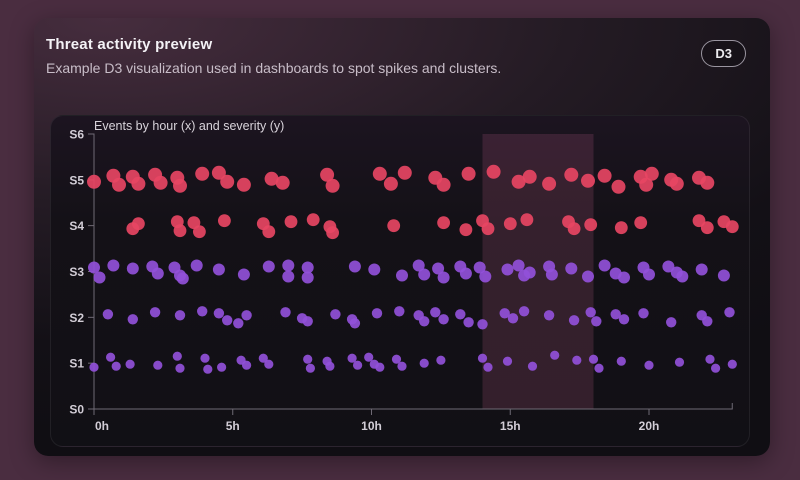  What do you see at coordinates (371, 426) in the screenshot?
I see `x-tick-label: 10h` at bounding box center [371, 426].